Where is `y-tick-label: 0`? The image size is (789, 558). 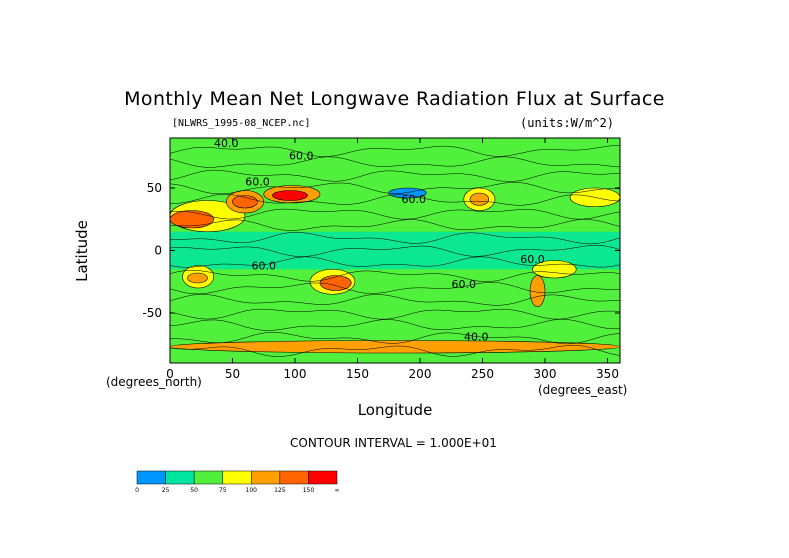 y-tick-label: 0 is located at coordinates (158, 251).